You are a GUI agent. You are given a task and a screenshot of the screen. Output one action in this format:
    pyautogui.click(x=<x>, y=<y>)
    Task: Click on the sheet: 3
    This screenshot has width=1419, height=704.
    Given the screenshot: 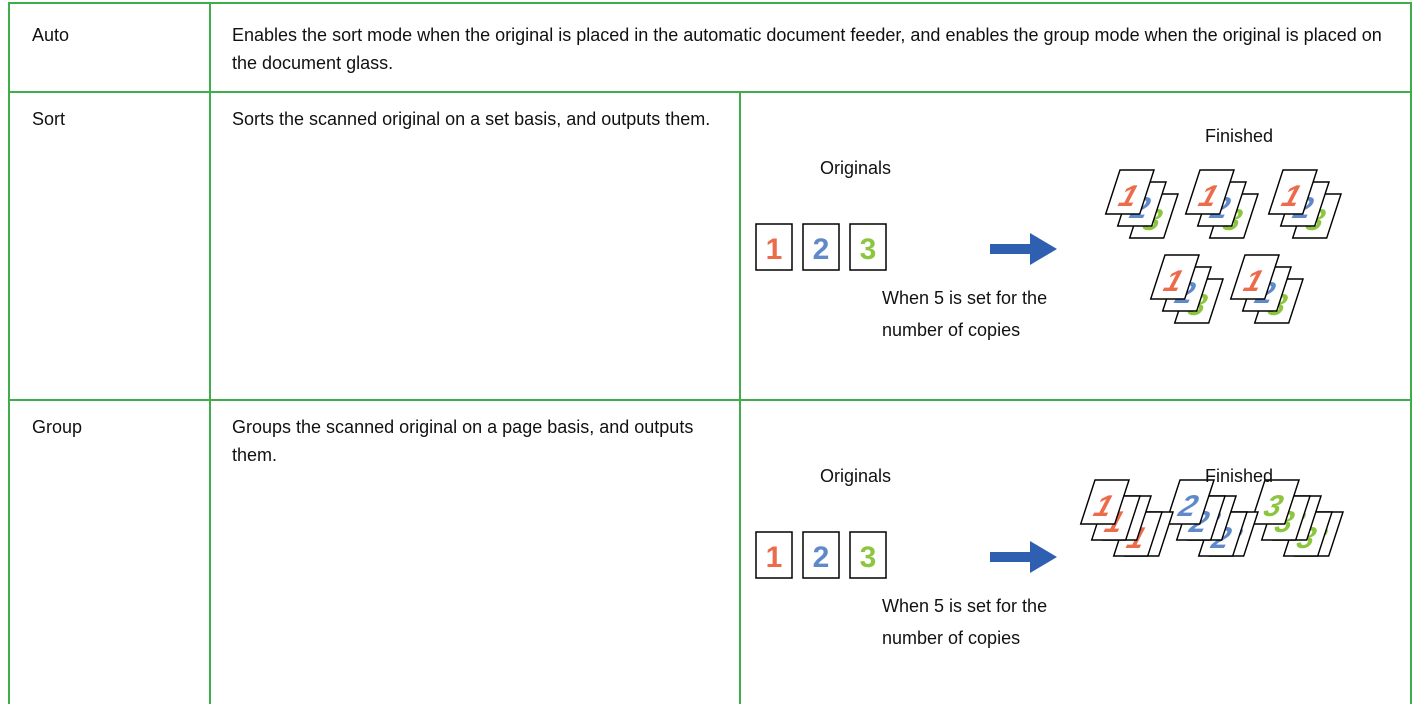 What is the action you would take?
    pyautogui.click(x=1274, y=502)
    